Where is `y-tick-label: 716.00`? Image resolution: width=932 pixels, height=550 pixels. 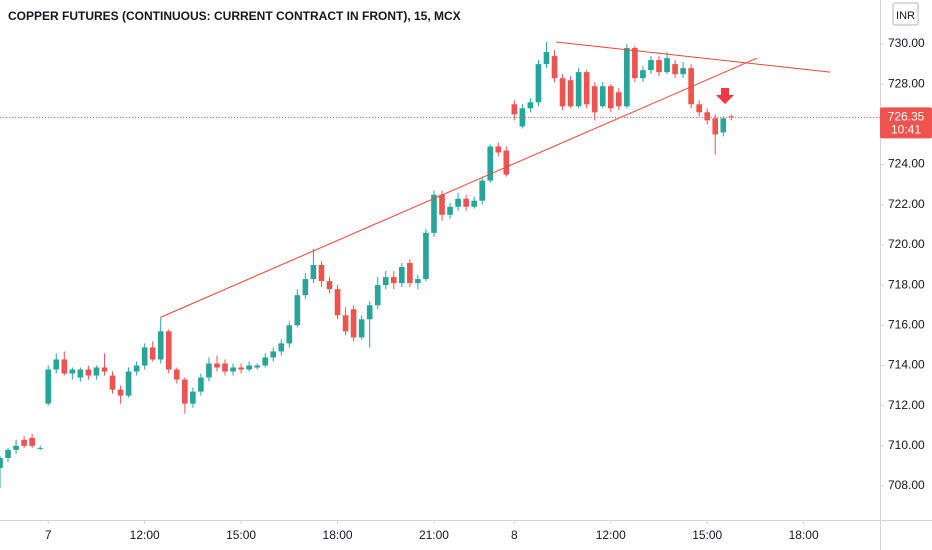 y-tick-label: 716.00 is located at coordinates (906, 324).